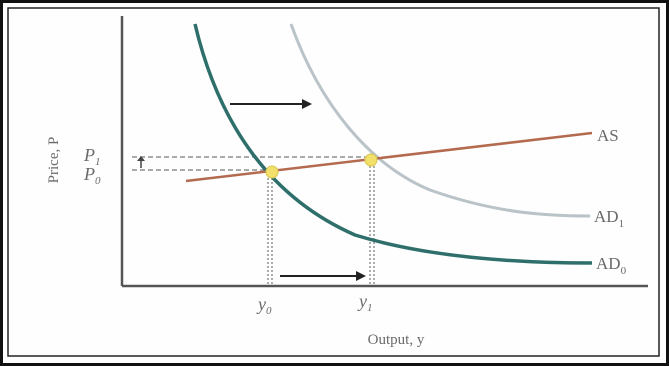 The height and width of the screenshot is (366, 669). I want to click on x-axis-title: Output, y, so click(396, 340).